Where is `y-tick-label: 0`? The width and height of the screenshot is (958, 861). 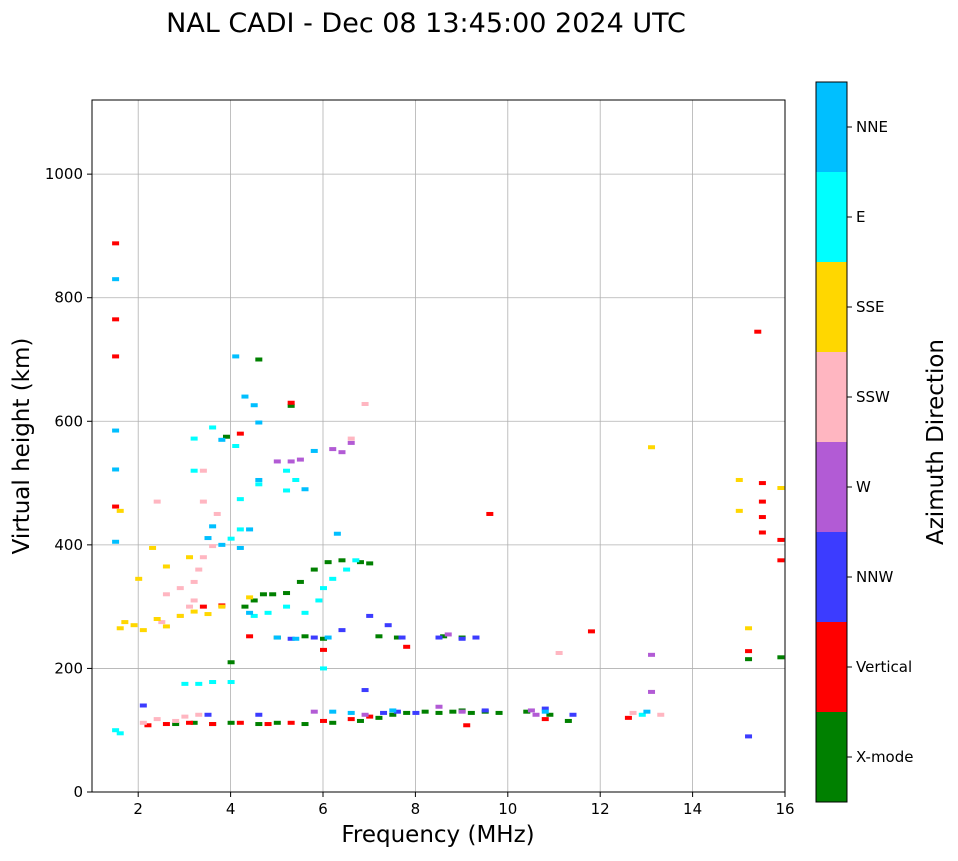
y-tick-label: 0 is located at coordinates (78, 792).